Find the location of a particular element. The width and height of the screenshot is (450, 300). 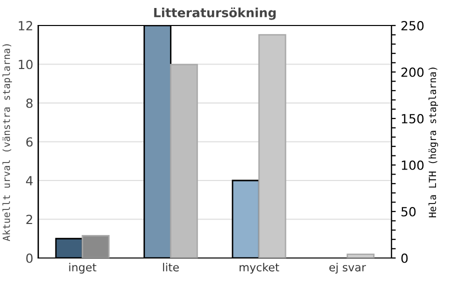

y2-tick-label: 0 is located at coordinates (404, 258).